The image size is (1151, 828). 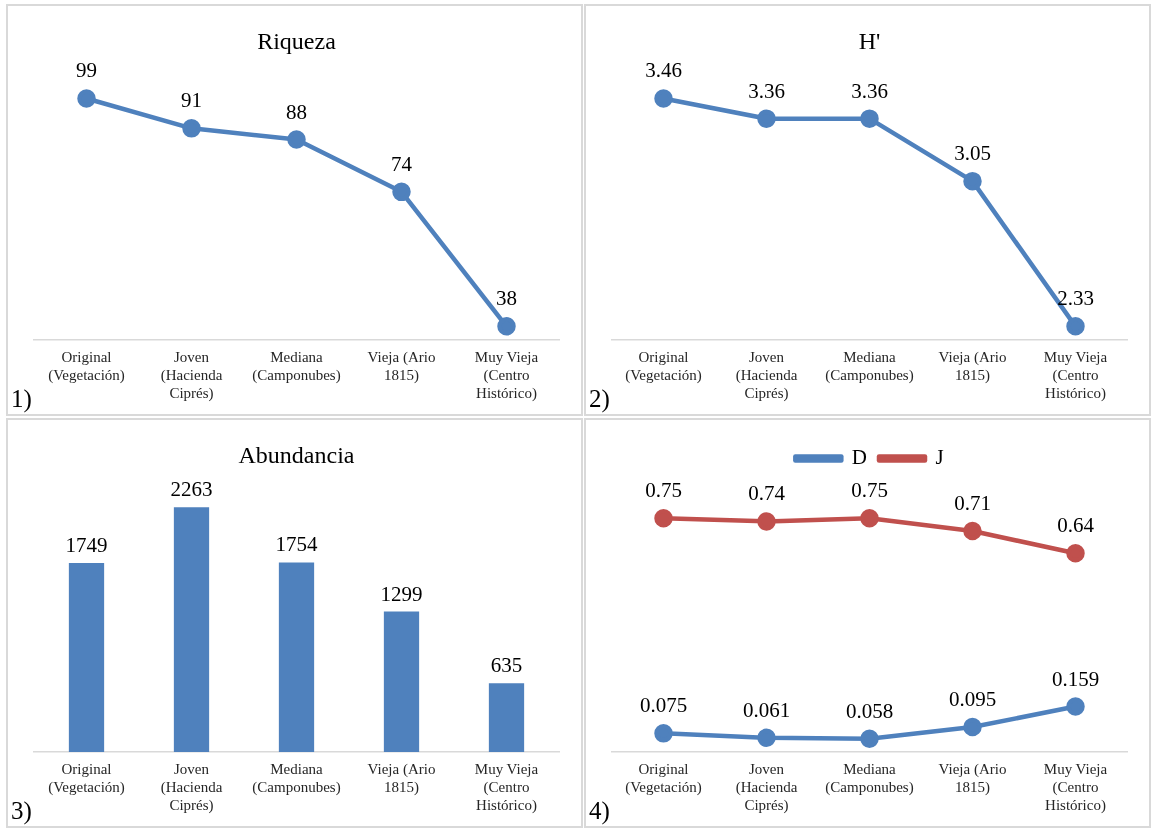 What do you see at coordinates (401, 593) in the screenshot?
I see `data-label: 1299` at bounding box center [401, 593].